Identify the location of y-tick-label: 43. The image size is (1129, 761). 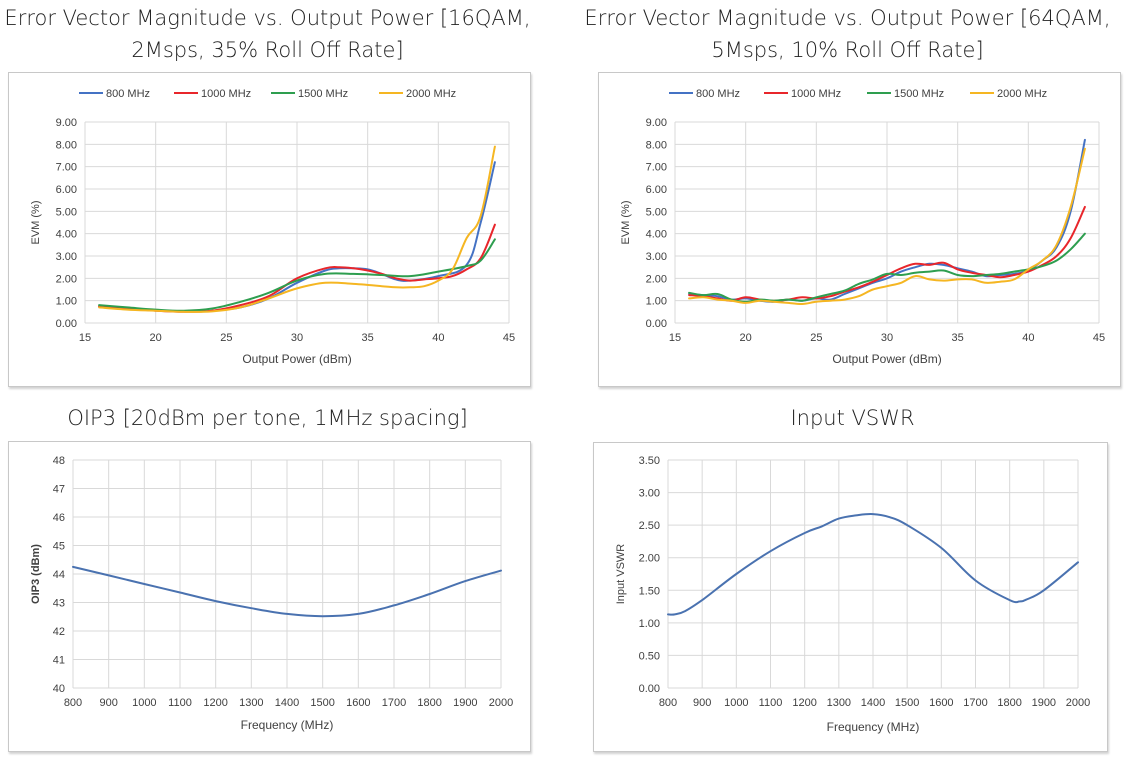
(59, 604).